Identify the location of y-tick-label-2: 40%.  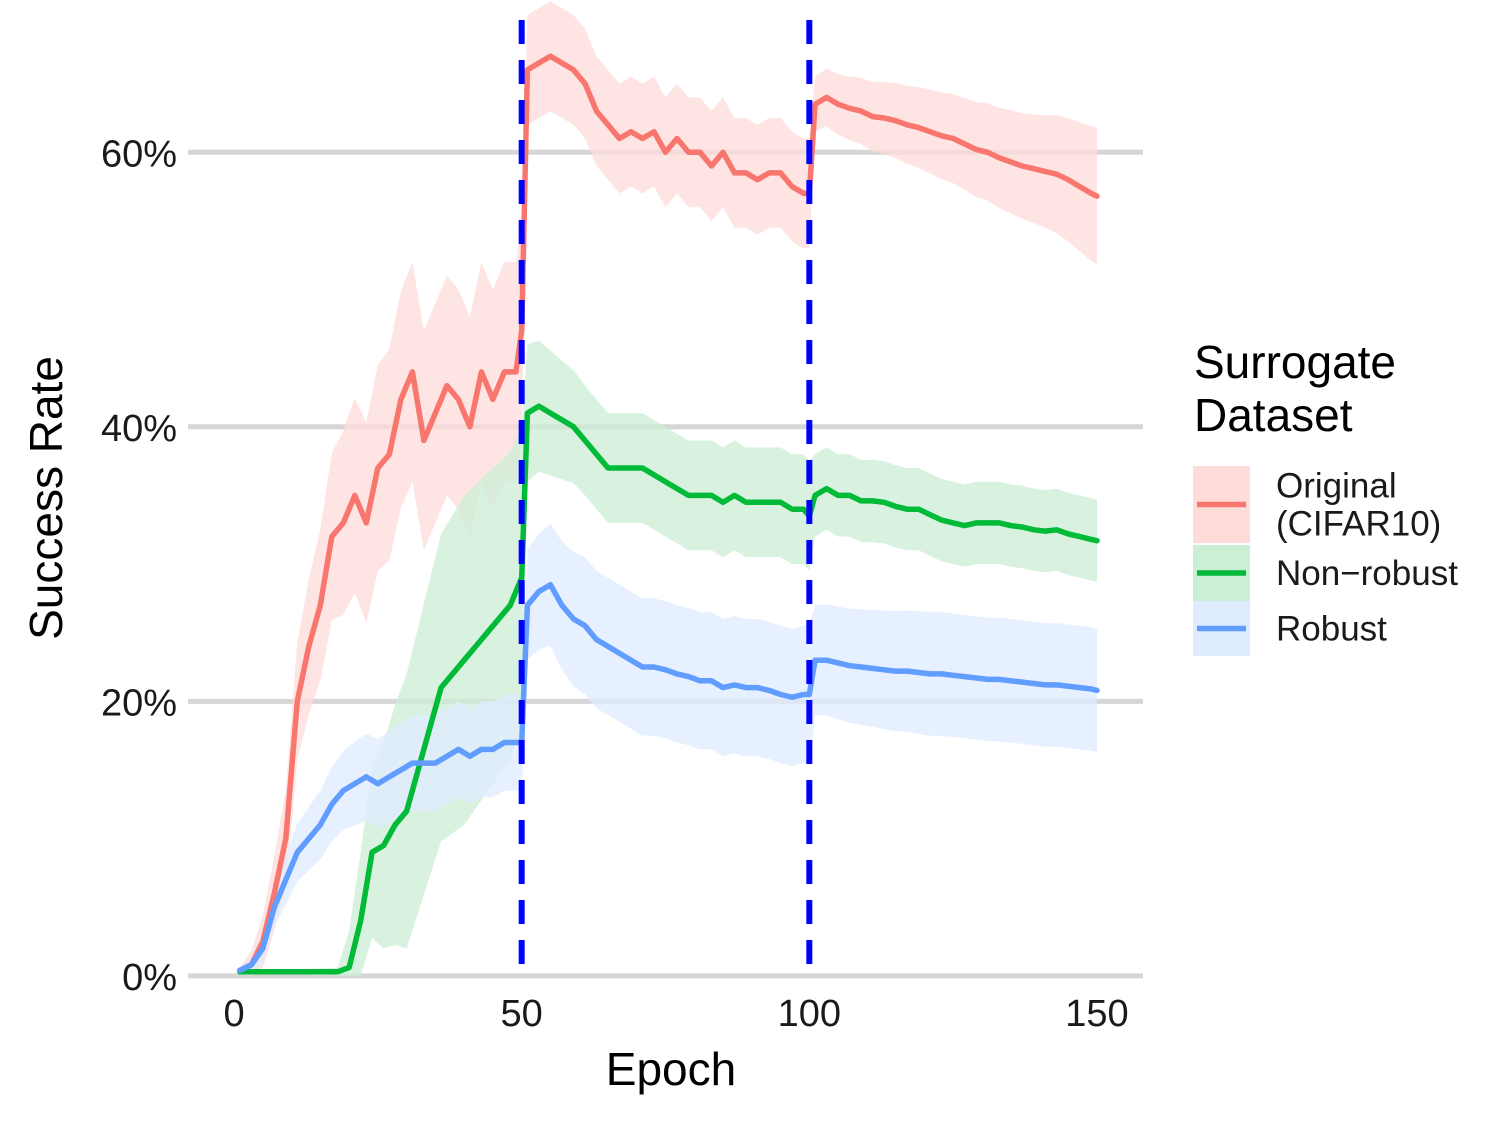
(139, 429).